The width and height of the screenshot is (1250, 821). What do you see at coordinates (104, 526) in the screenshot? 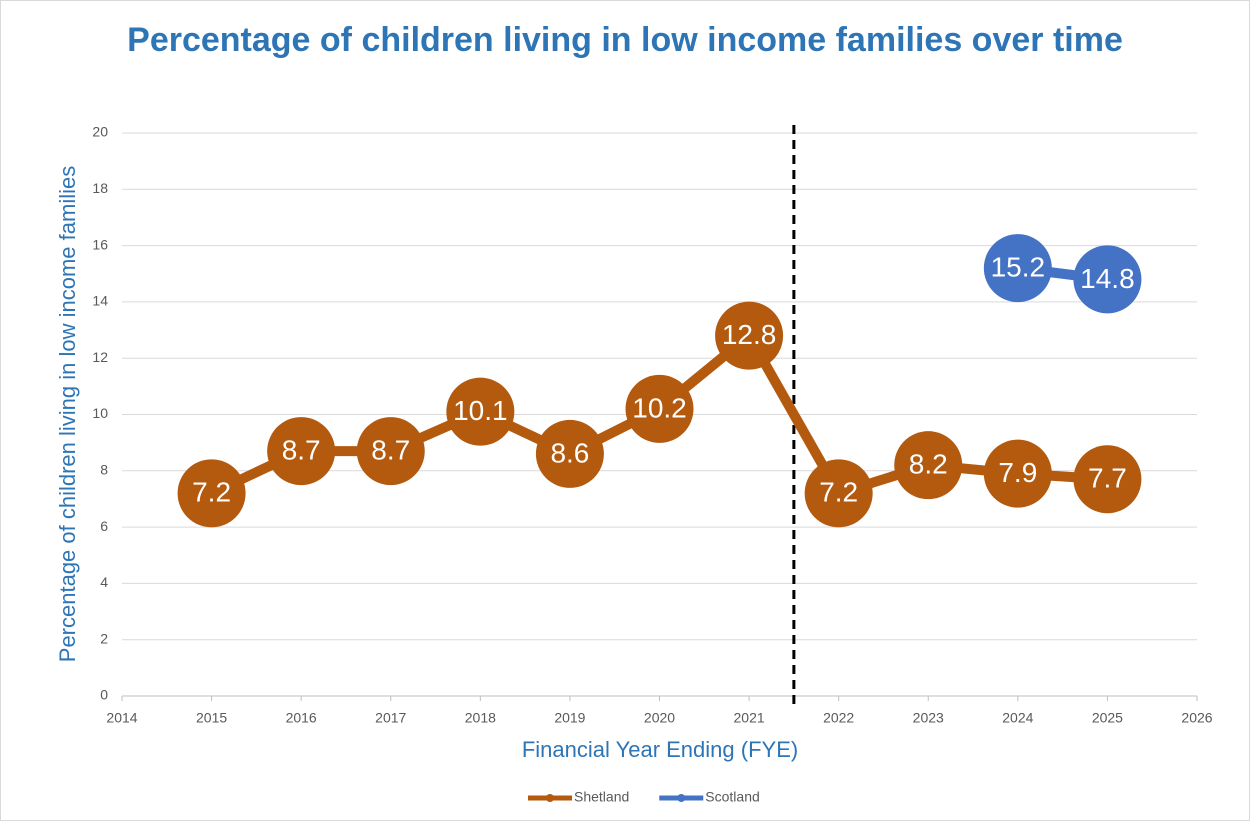
I see `y-tick-label: 6` at bounding box center [104, 526].